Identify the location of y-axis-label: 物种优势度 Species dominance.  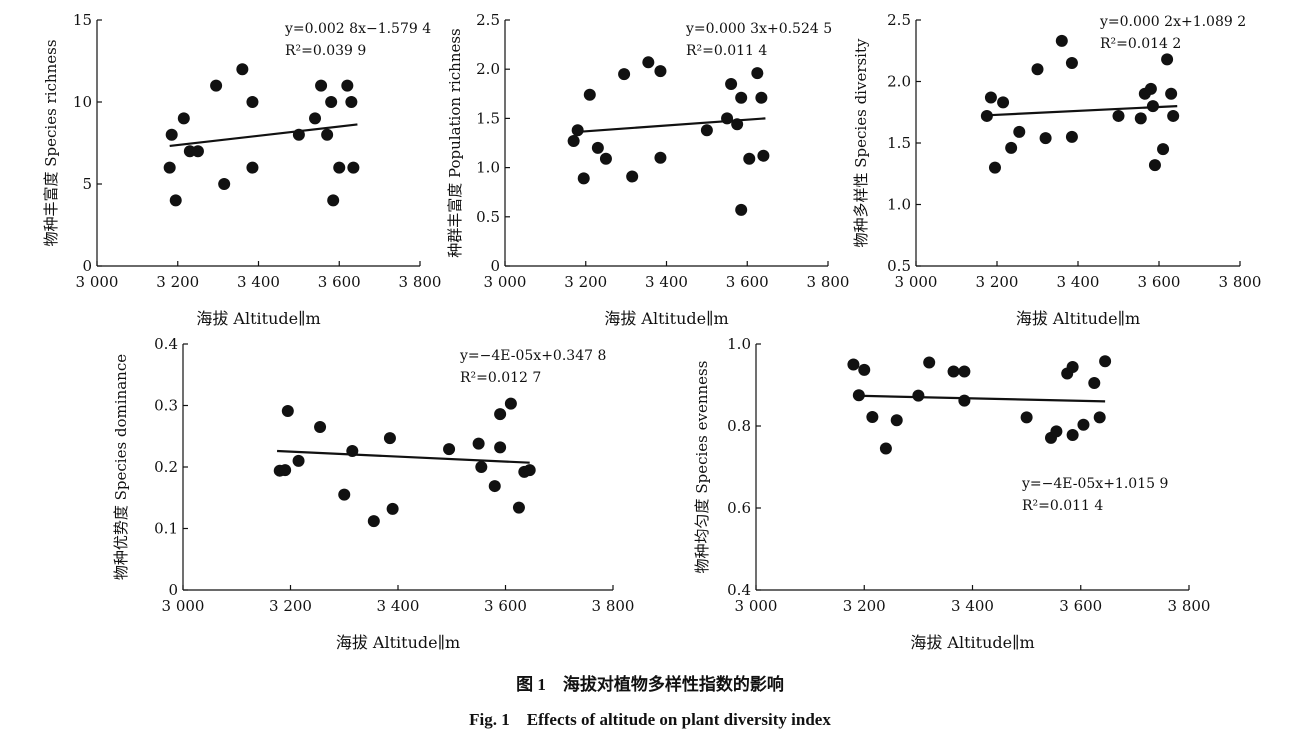
(121, 467).